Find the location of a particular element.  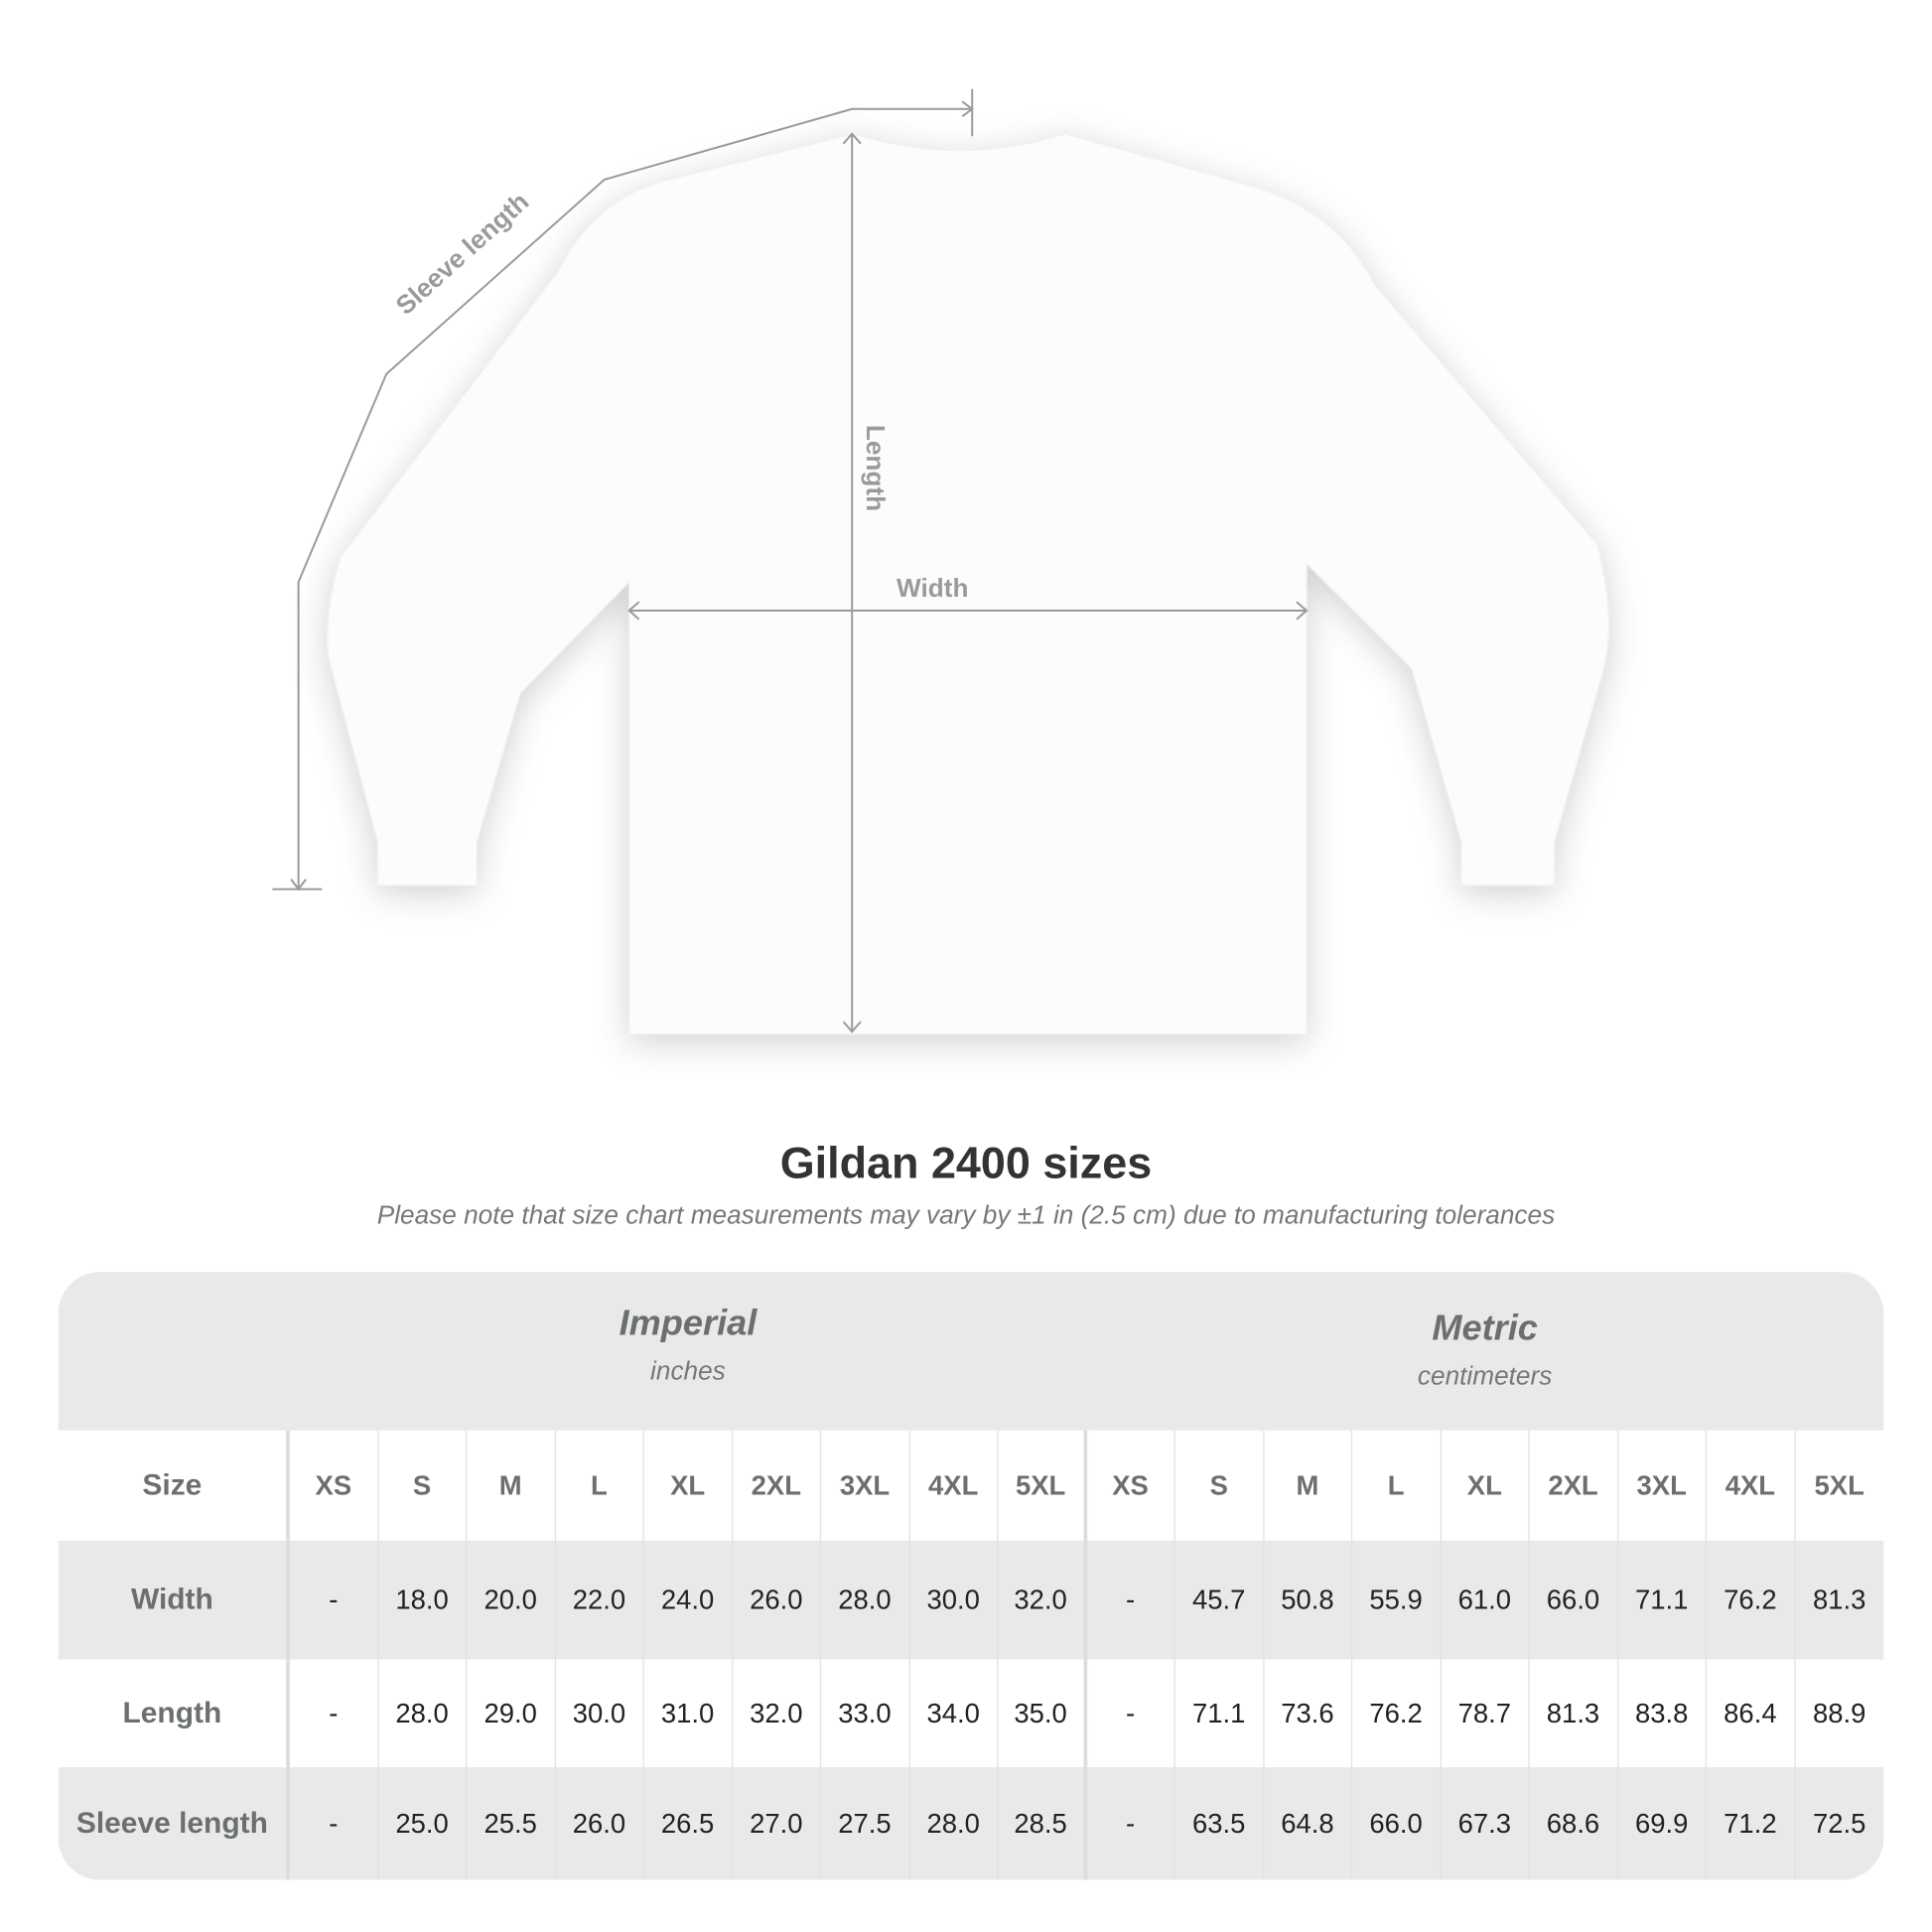

table-cell: 86.4 is located at coordinates (1751, 1714).